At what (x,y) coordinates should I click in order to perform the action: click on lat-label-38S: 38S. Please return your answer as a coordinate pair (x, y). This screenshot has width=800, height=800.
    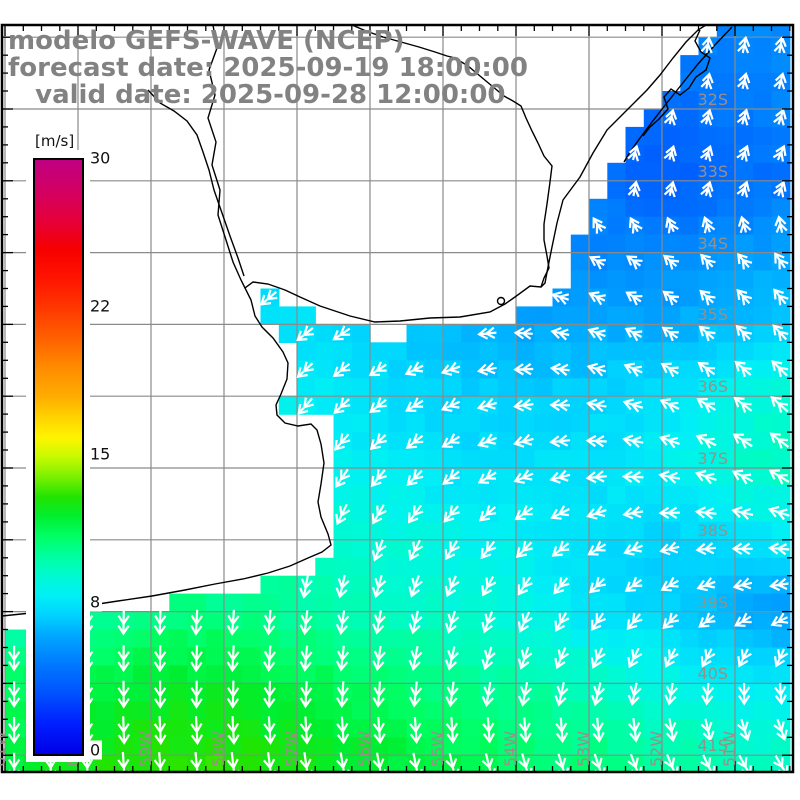
    Looking at the image, I should click on (712, 530).